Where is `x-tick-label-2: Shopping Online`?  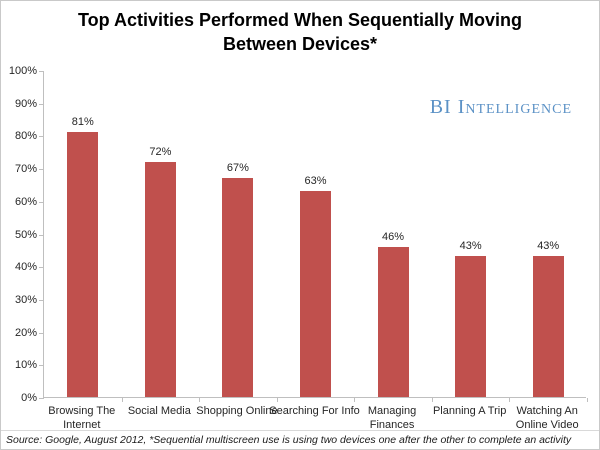 x-tick-label-2: Shopping Online is located at coordinates (237, 411).